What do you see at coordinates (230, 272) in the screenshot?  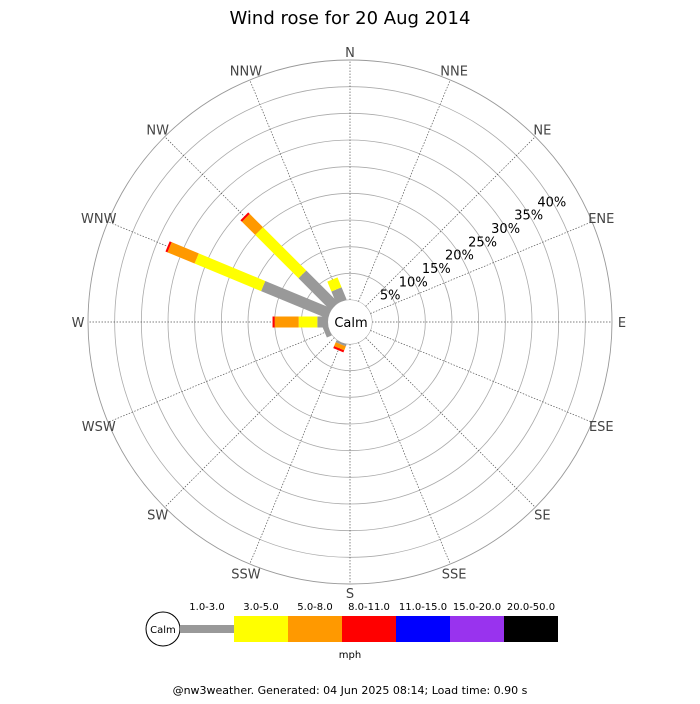 I see `bar-wnw-3.0-5.0` at bounding box center [230, 272].